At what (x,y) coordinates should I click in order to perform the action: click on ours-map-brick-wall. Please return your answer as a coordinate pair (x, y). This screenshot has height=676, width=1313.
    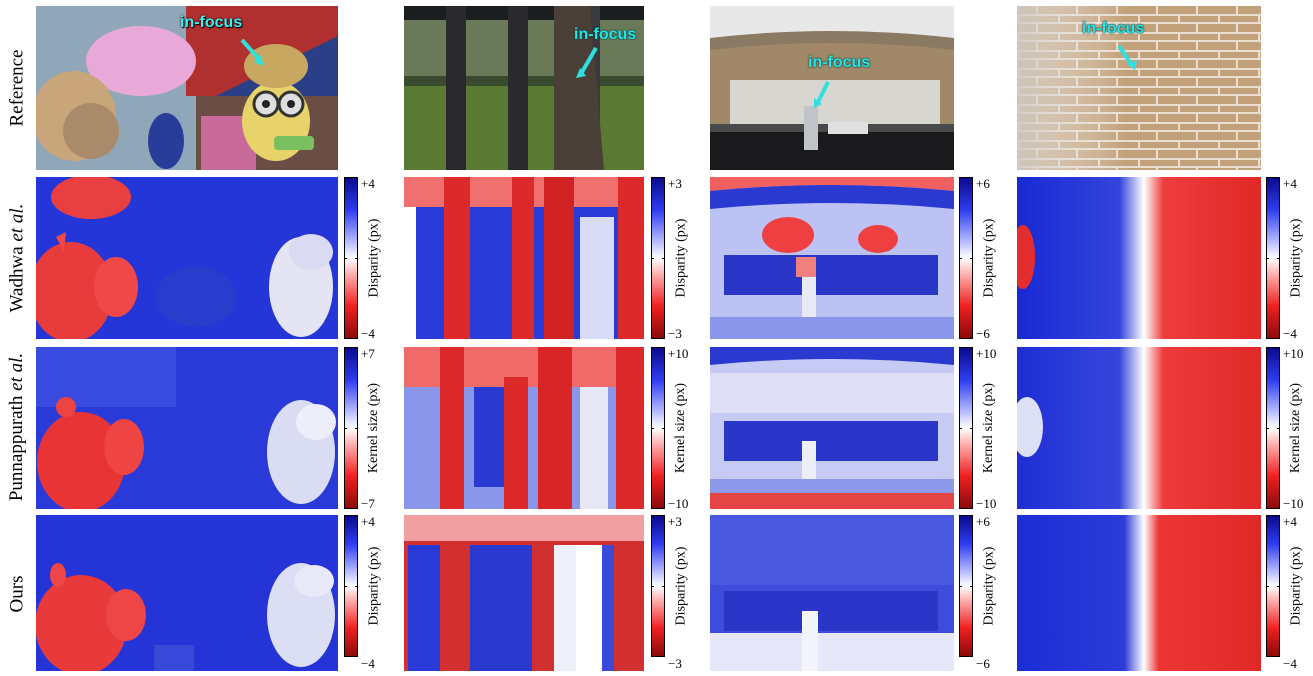
    Looking at the image, I should click on (1139, 593).